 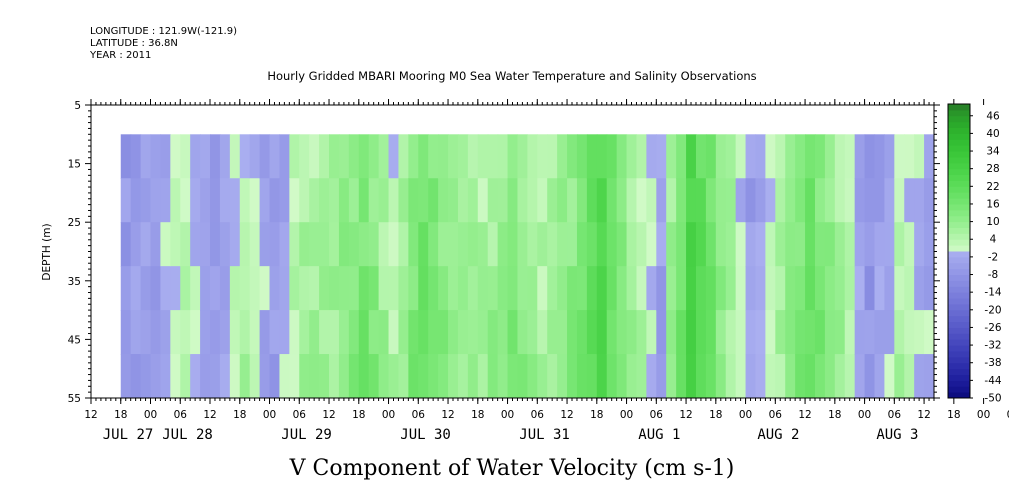 I want to click on x-hour-tick-label: 18, so click(x=477, y=415).